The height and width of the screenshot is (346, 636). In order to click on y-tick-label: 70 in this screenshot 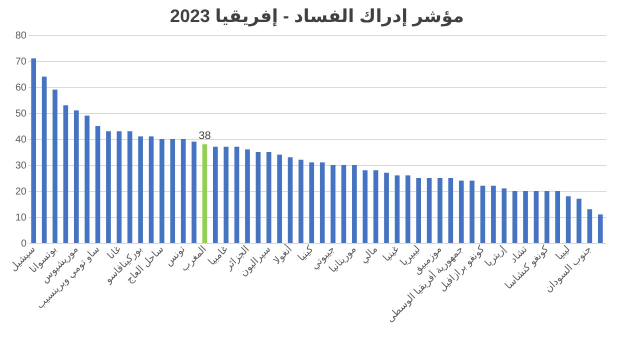, I will do `click(21, 62)`.